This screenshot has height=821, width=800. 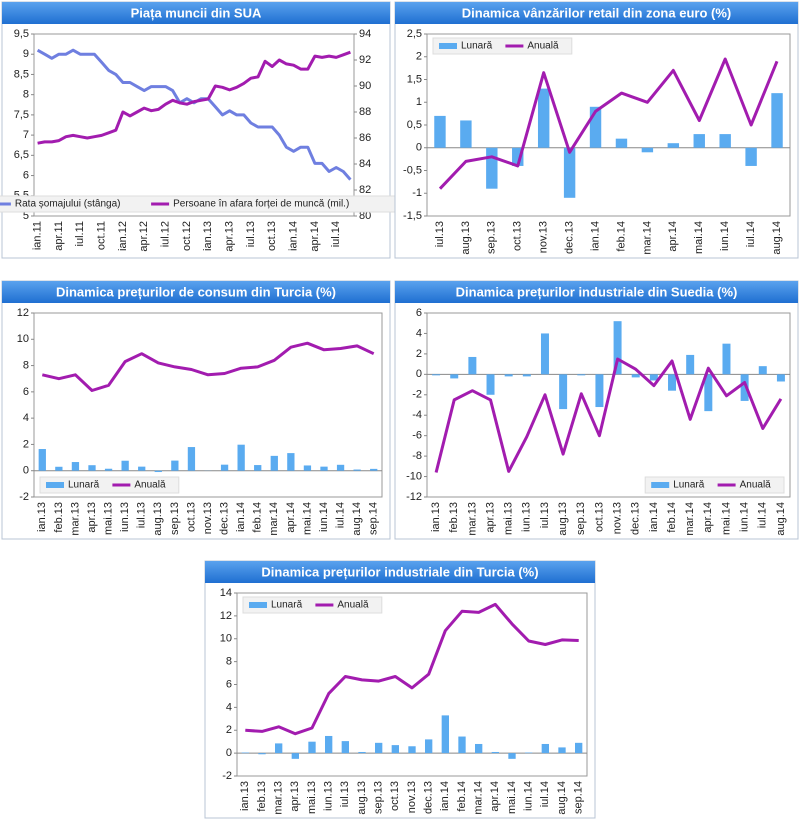 I want to click on y-tick-label: 14, so click(x=226, y=593).